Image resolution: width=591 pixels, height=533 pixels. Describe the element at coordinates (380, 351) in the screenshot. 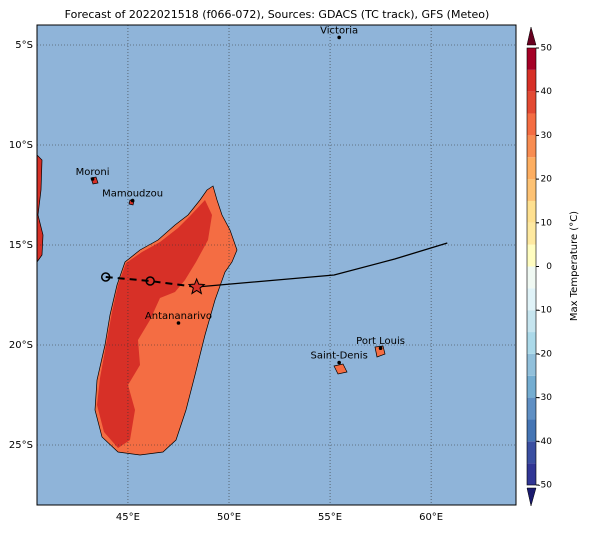

I see `mauritius` at that location.